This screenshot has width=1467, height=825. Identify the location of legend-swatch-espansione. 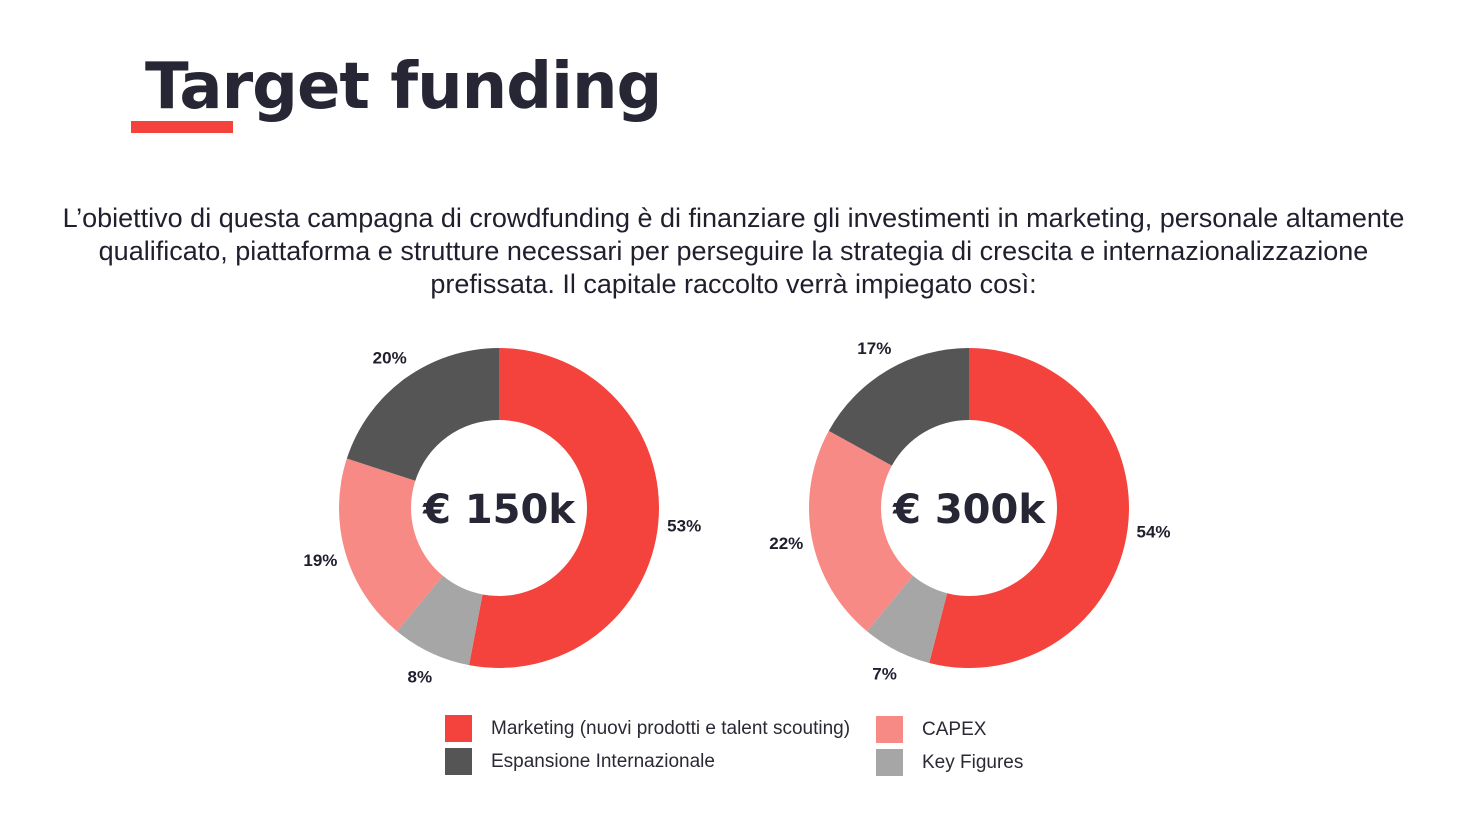
(458, 761).